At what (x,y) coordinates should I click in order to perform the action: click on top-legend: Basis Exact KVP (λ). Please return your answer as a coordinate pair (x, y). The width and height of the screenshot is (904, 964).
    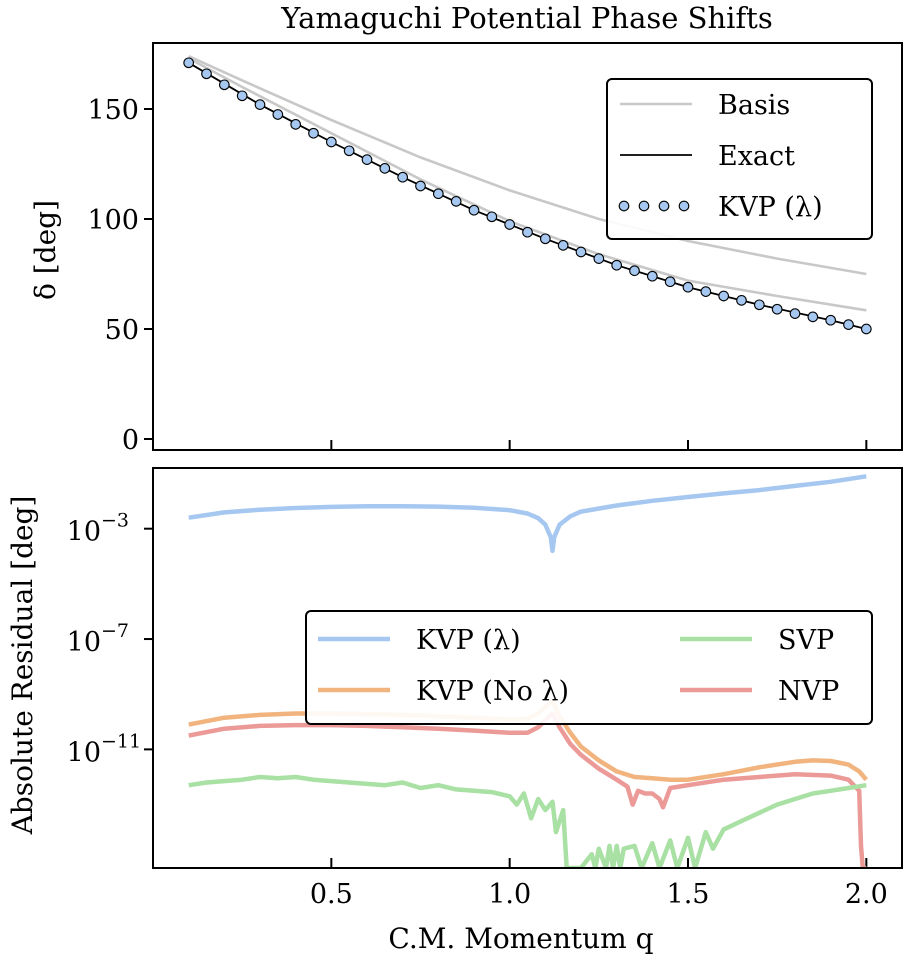
    Looking at the image, I should click on (739, 159).